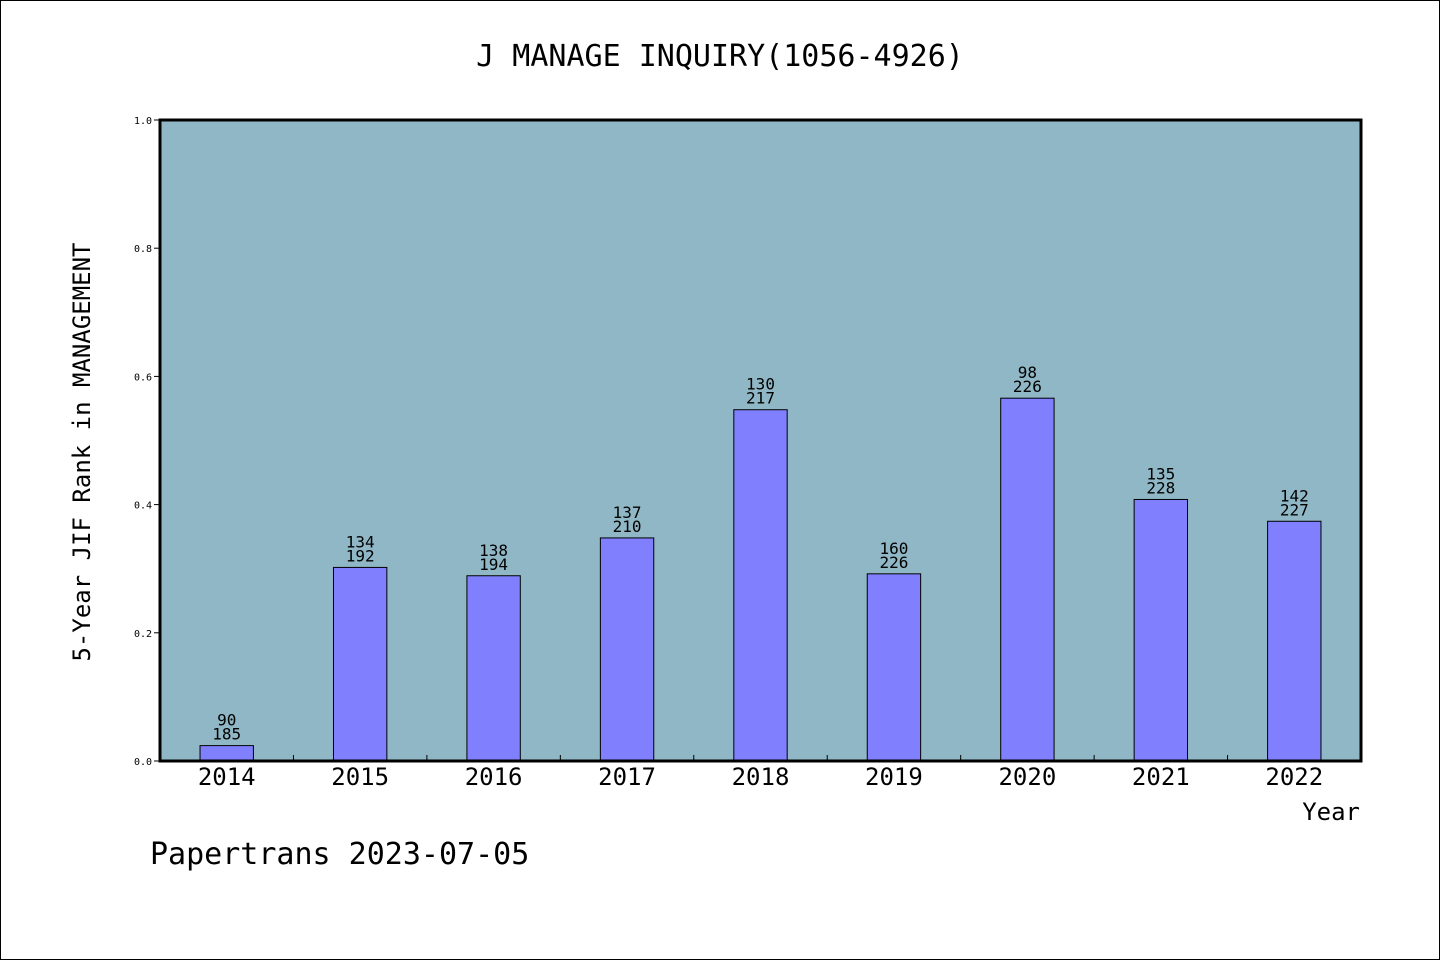 The height and width of the screenshot is (960, 1440). What do you see at coordinates (1161, 777) in the screenshot?
I see `x-tick-label: 2021` at bounding box center [1161, 777].